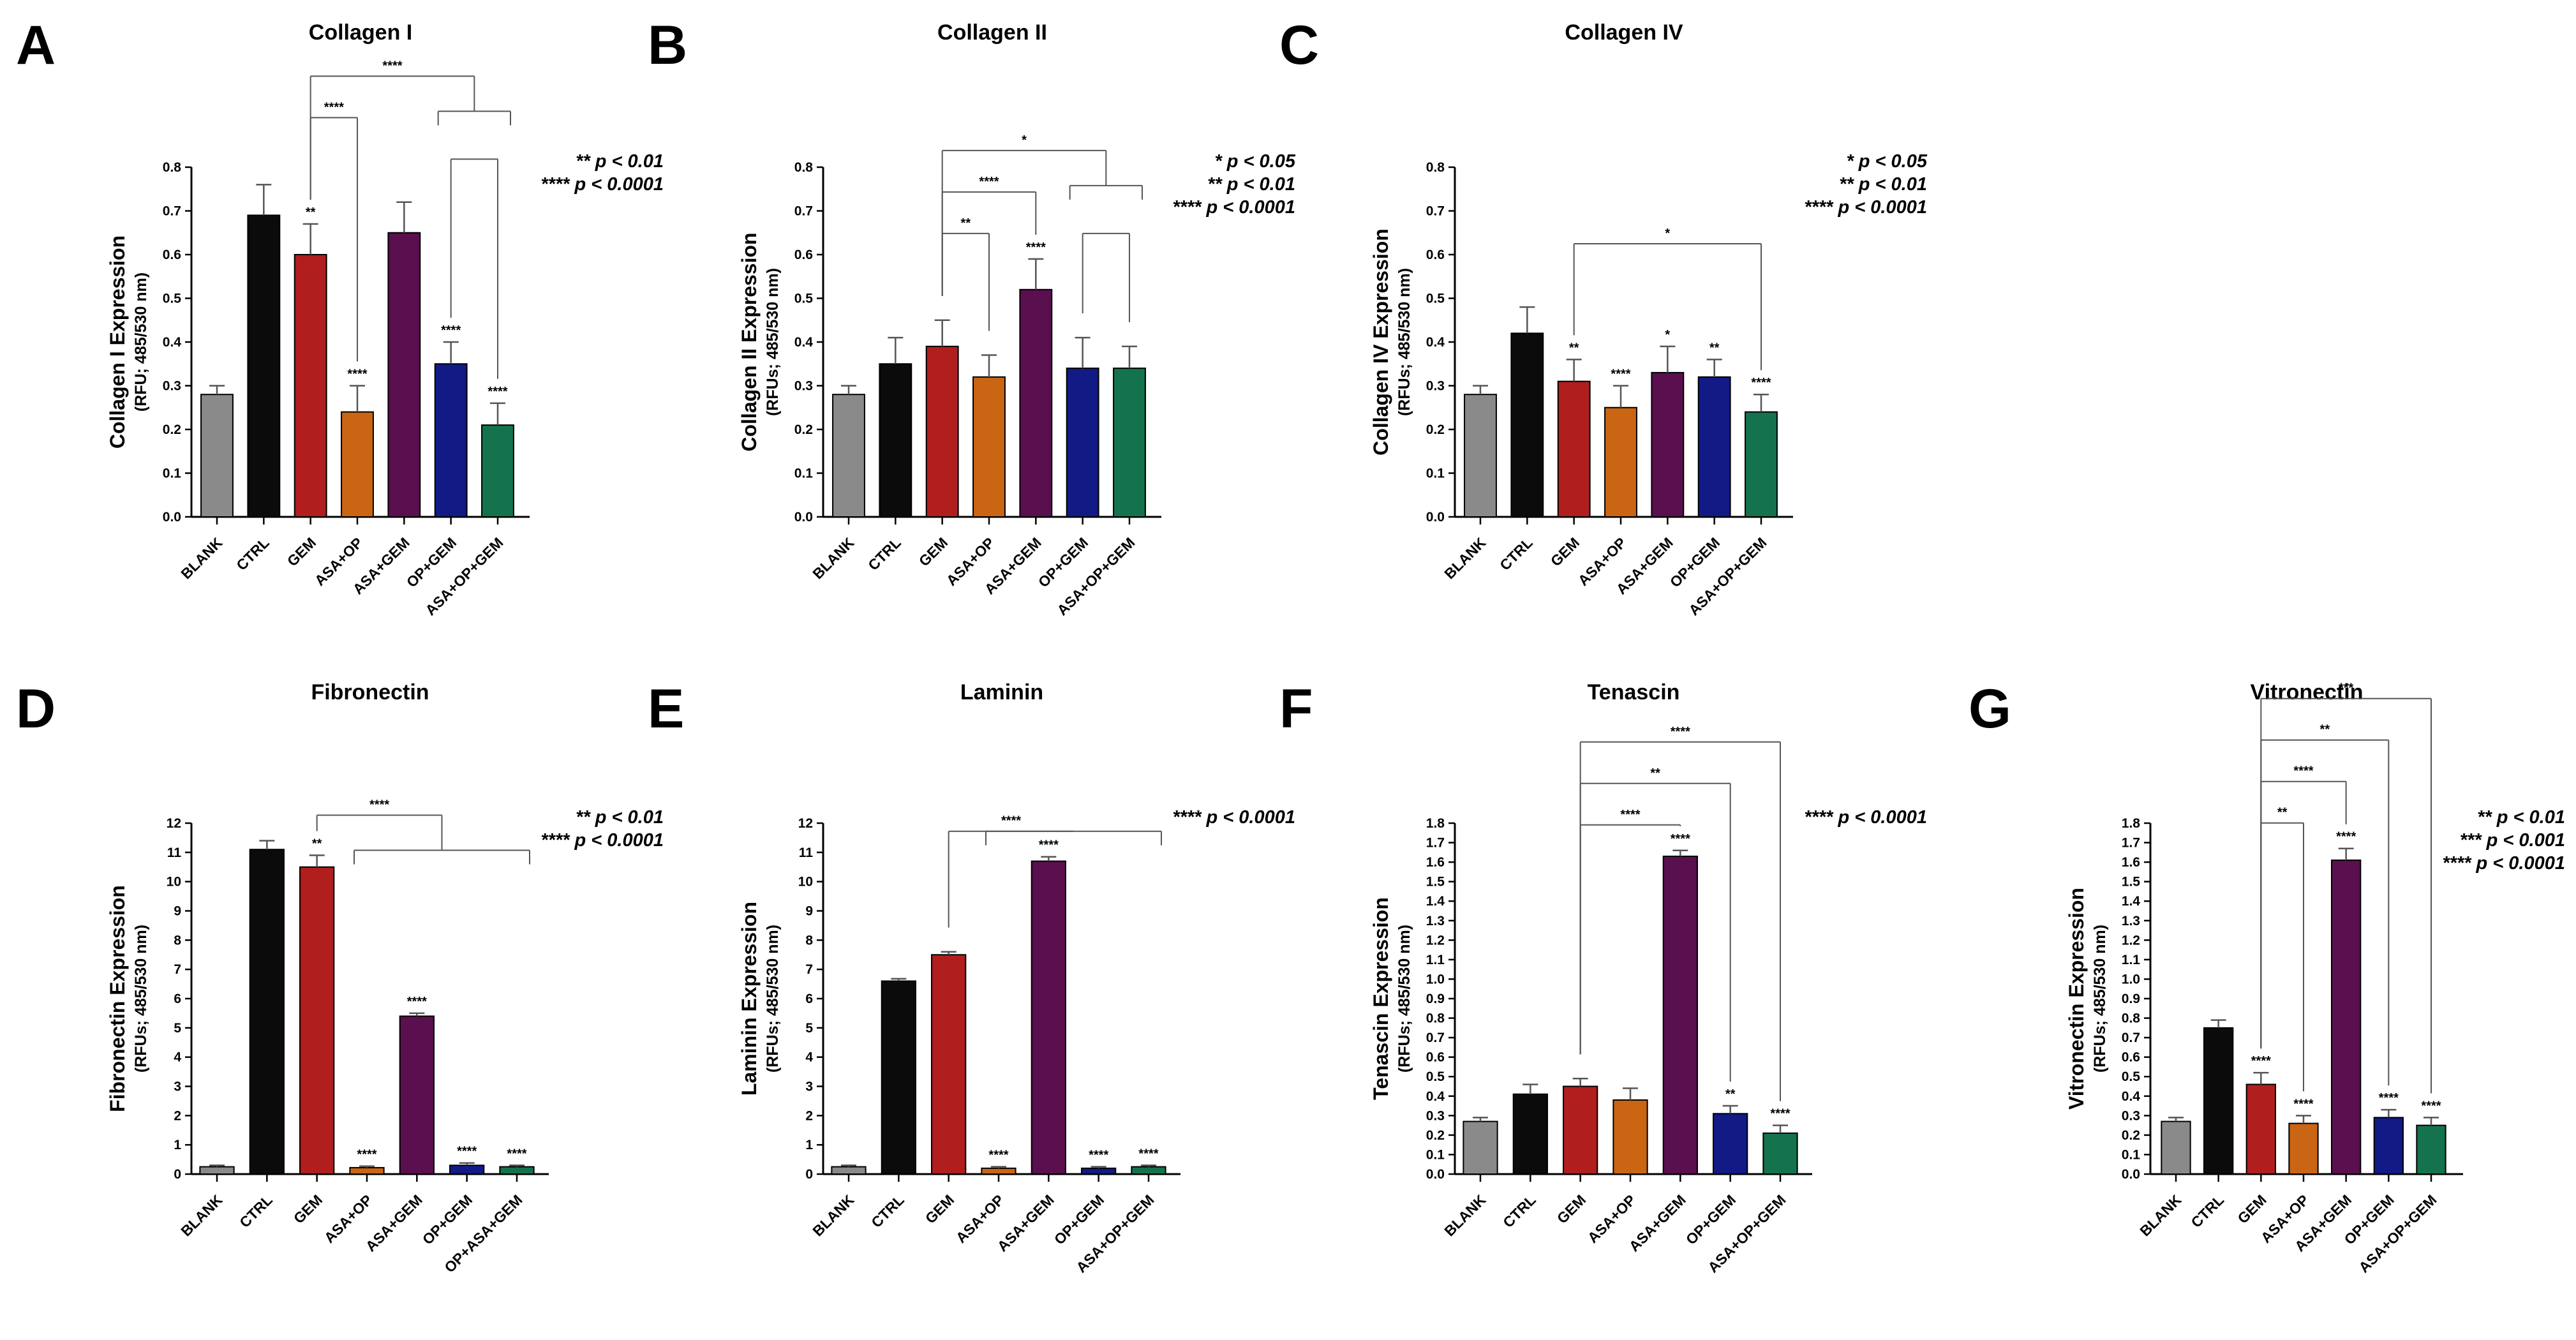  Describe the element at coordinates (749, 341) in the screenshot. I see `y-axis-label: Collagen II Expression` at that location.